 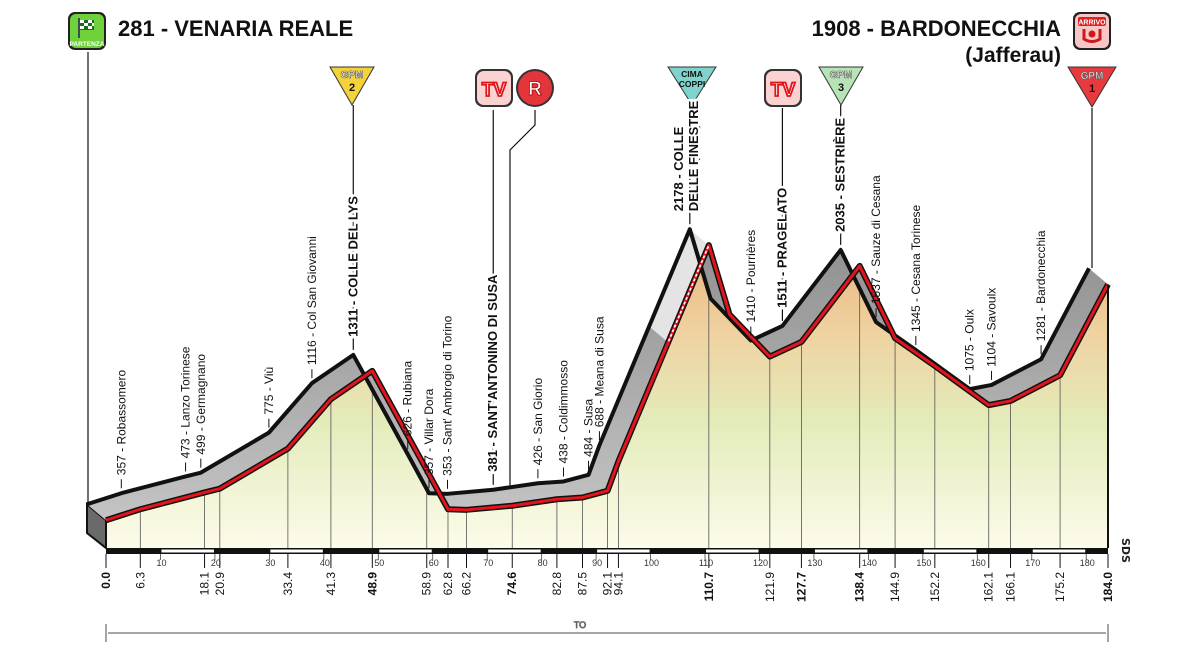 What do you see at coordinates (970, 340) in the screenshot?
I see `location-label: 1075 - Oulx` at bounding box center [970, 340].